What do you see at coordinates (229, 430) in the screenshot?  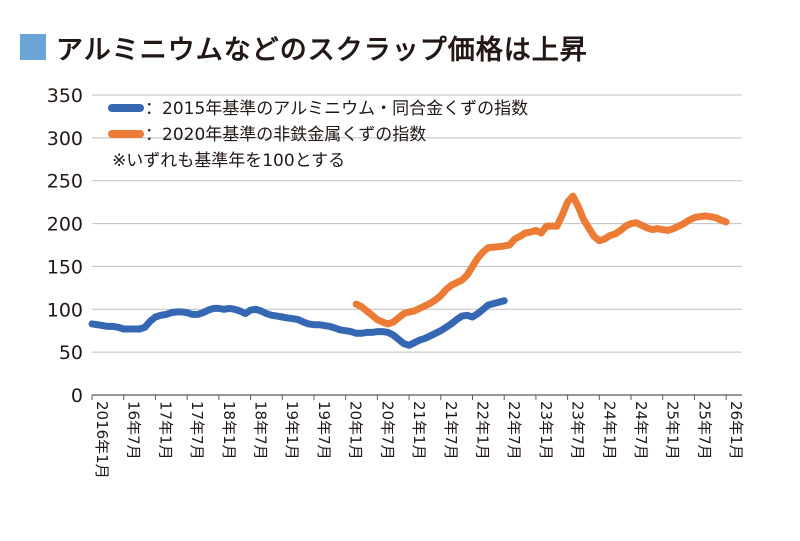 I see `x-tick-label: 18年1月` at bounding box center [229, 430].